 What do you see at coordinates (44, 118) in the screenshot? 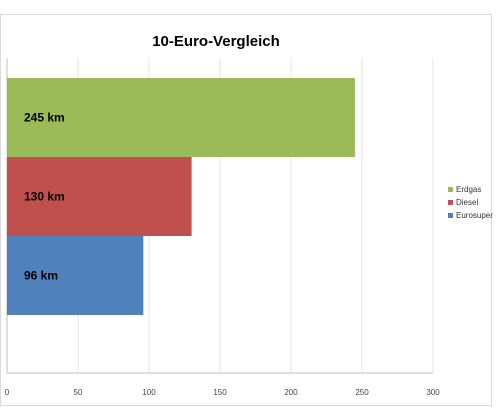
I see `data-label-erdgas: 245 km` at bounding box center [44, 118].